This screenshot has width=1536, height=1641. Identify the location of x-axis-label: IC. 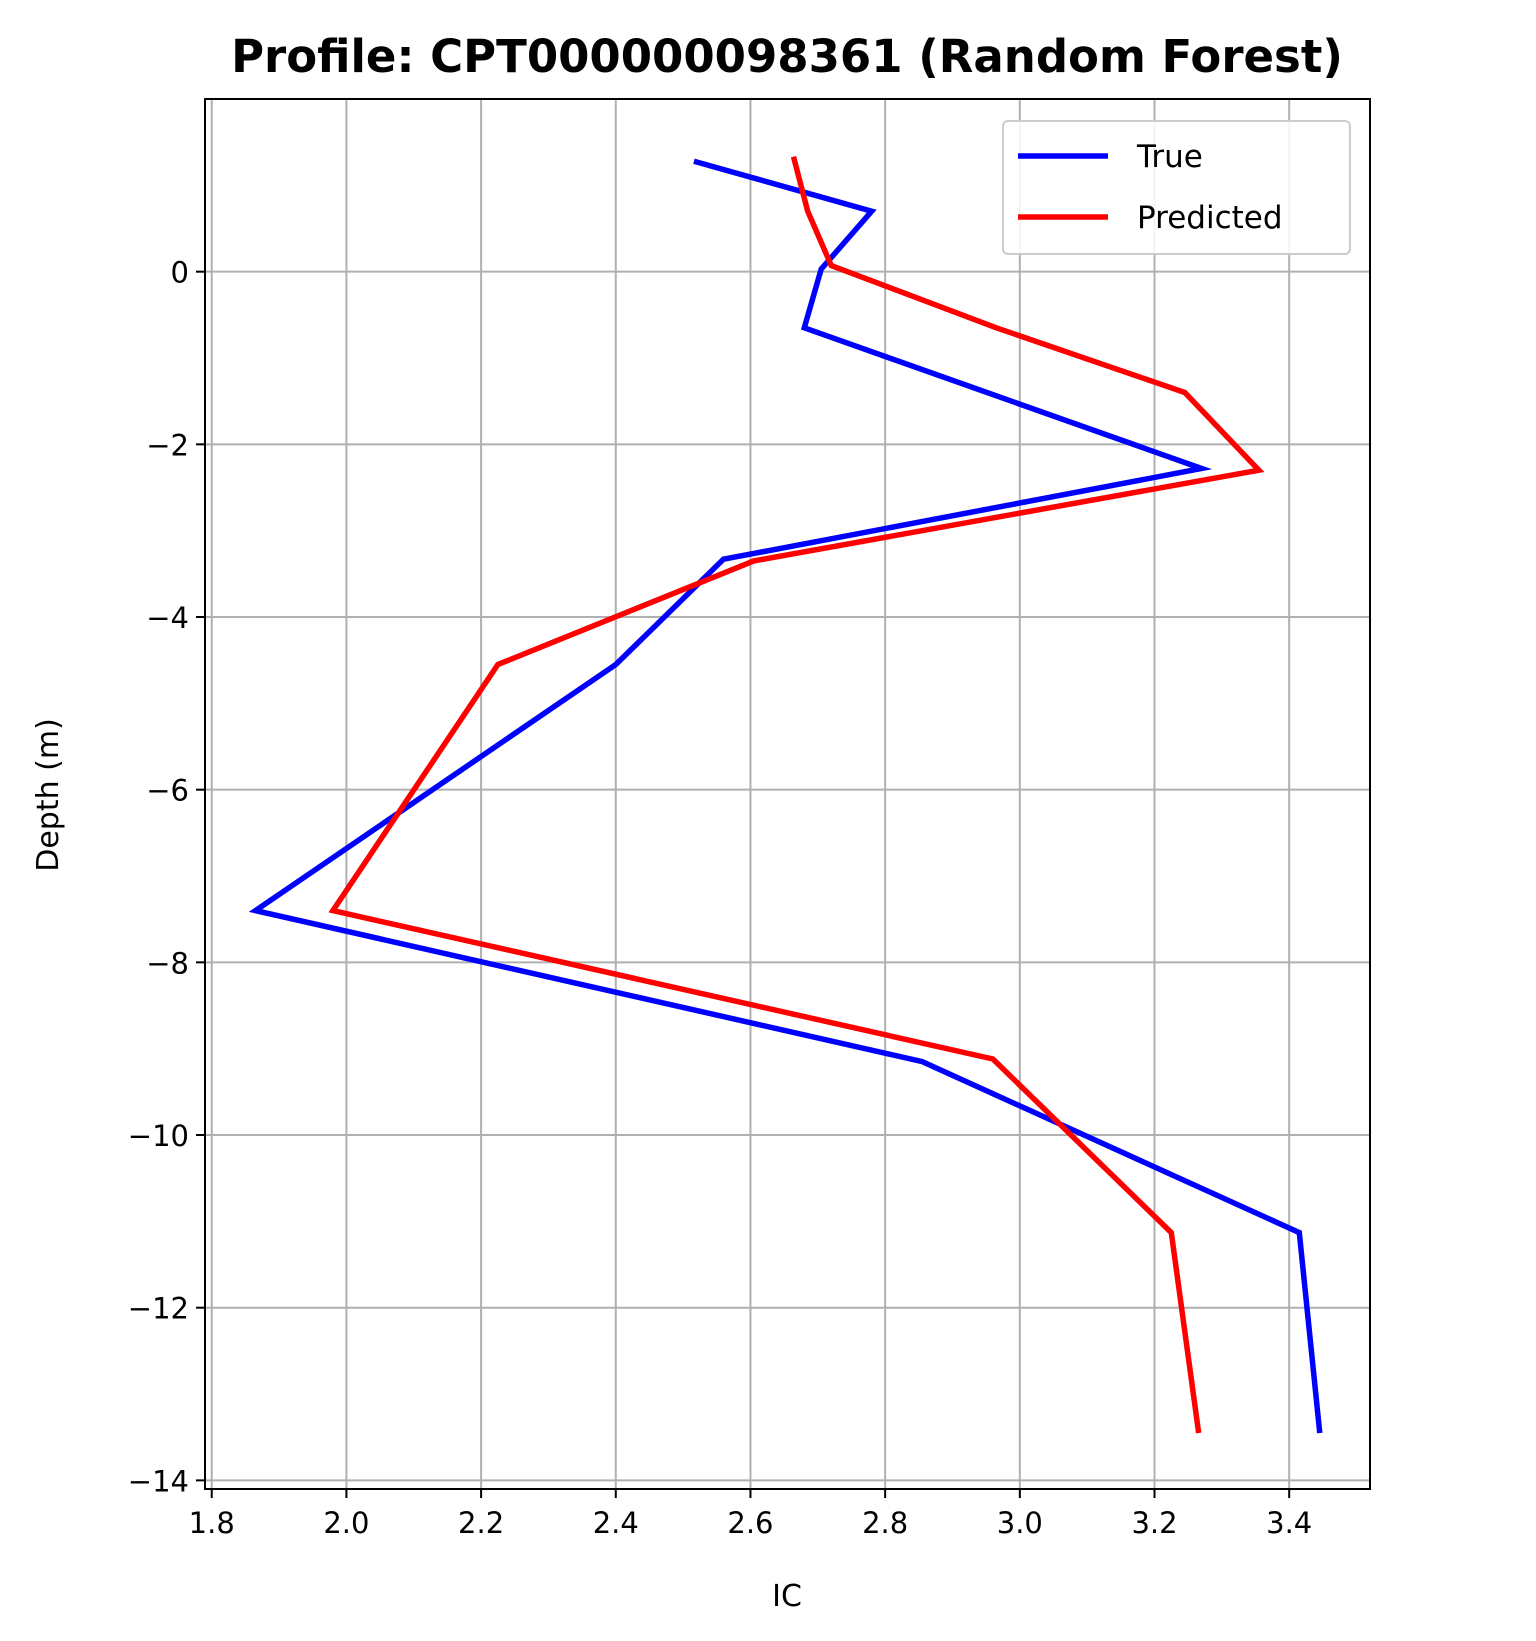
(787, 1596).